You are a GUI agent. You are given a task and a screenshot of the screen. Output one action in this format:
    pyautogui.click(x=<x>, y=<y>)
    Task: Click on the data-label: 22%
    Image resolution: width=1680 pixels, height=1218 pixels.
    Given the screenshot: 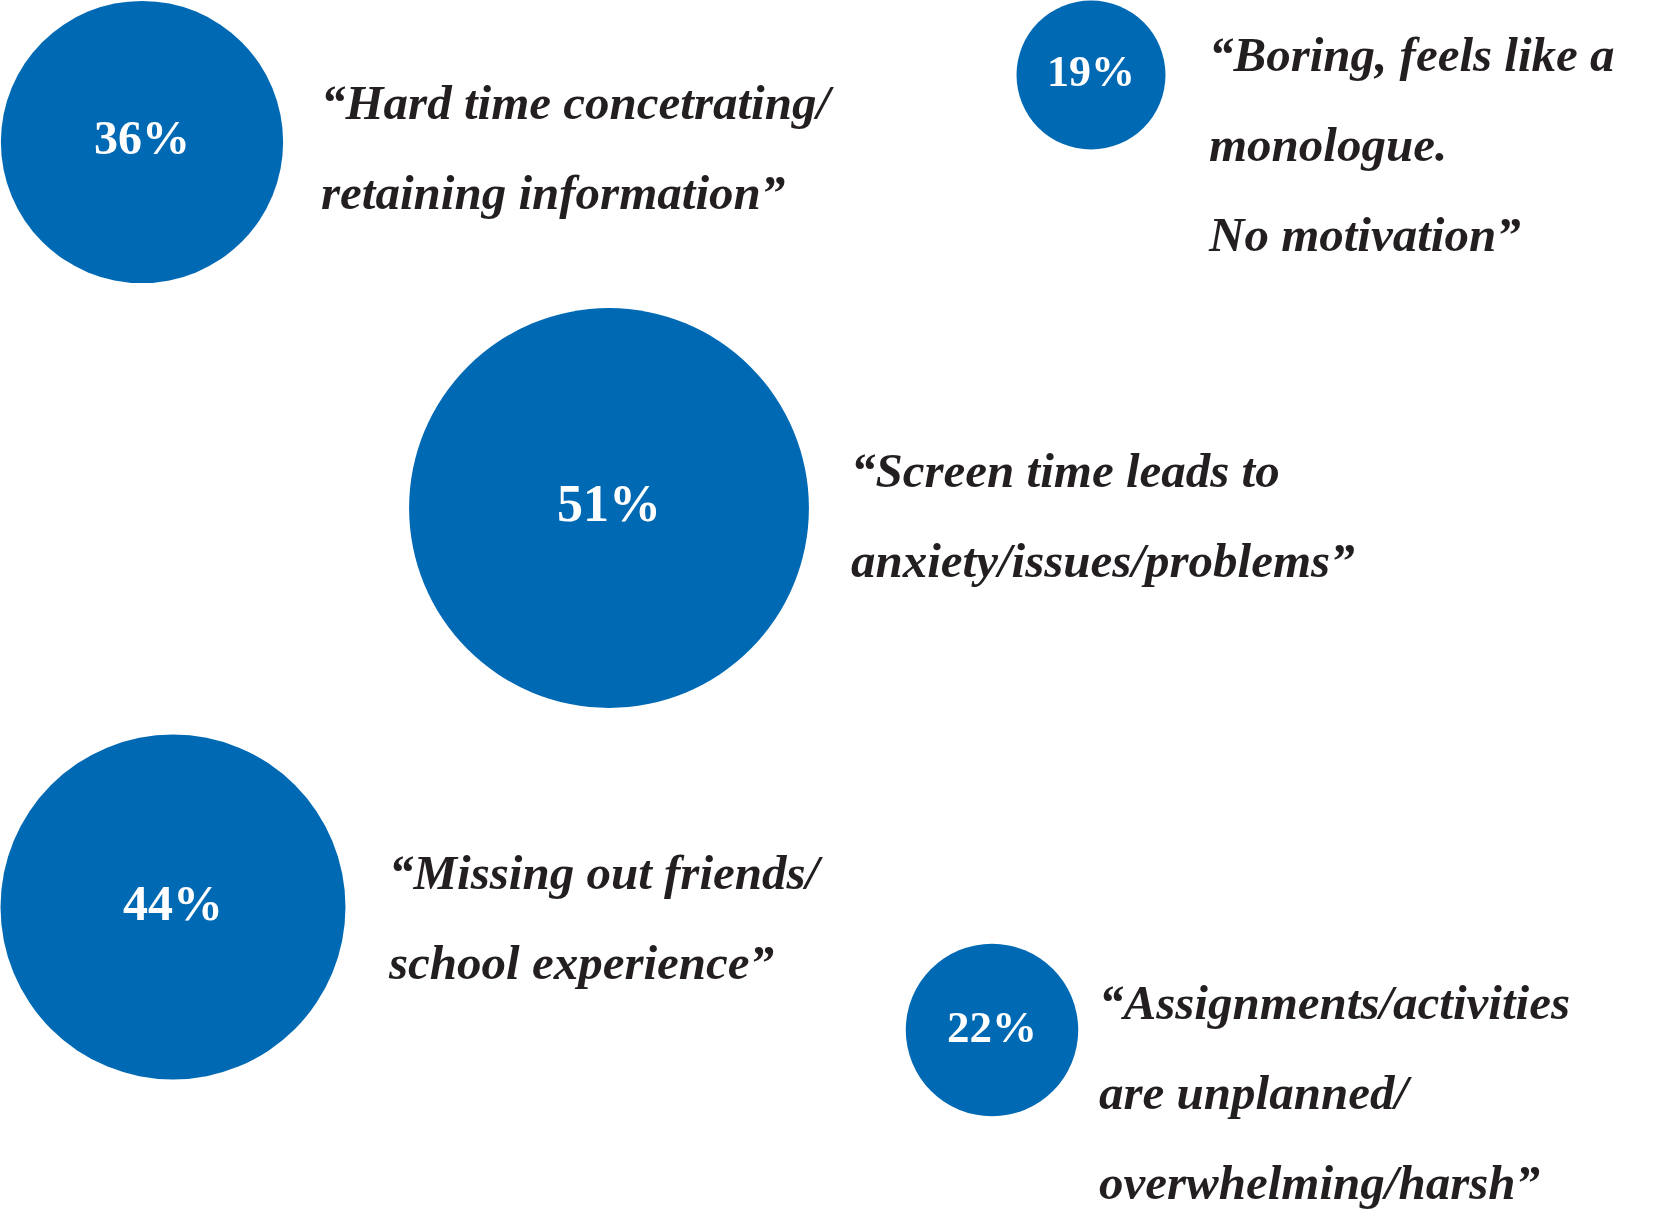 What is the action you would take?
    pyautogui.click(x=992, y=1026)
    